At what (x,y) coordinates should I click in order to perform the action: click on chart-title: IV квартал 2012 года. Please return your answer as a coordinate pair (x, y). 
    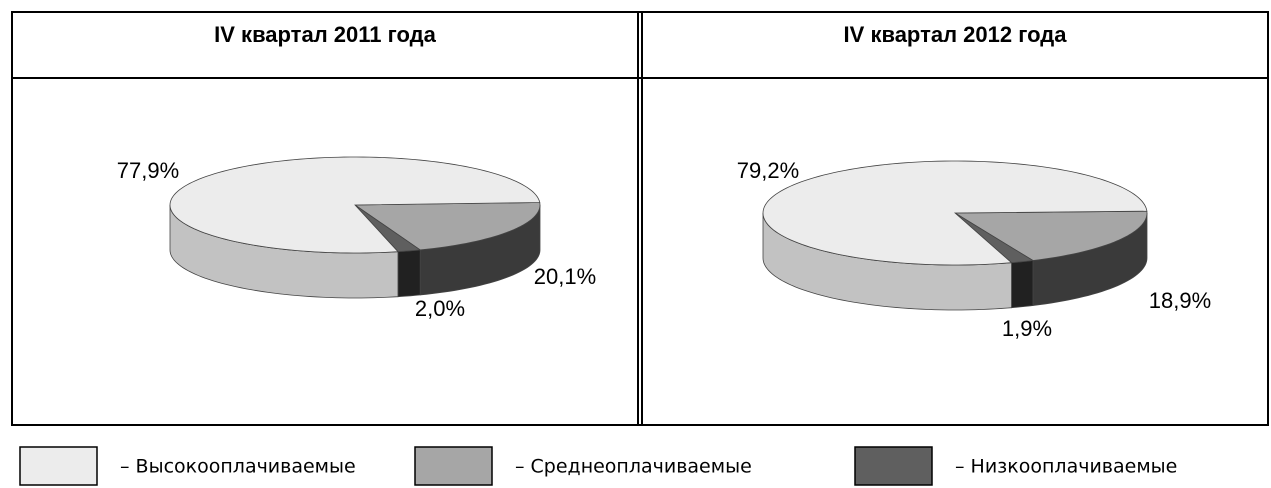
    Looking at the image, I should click on (956, 34).